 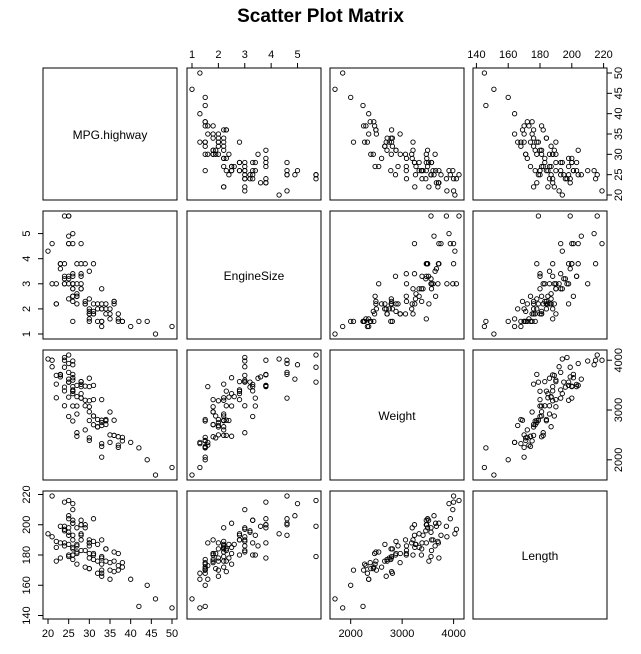 What do you see at coordinates (254, 134) in the screenshot?
I see `series-mpg-highway-vs-enginesize` at bounding box center [254, 134].